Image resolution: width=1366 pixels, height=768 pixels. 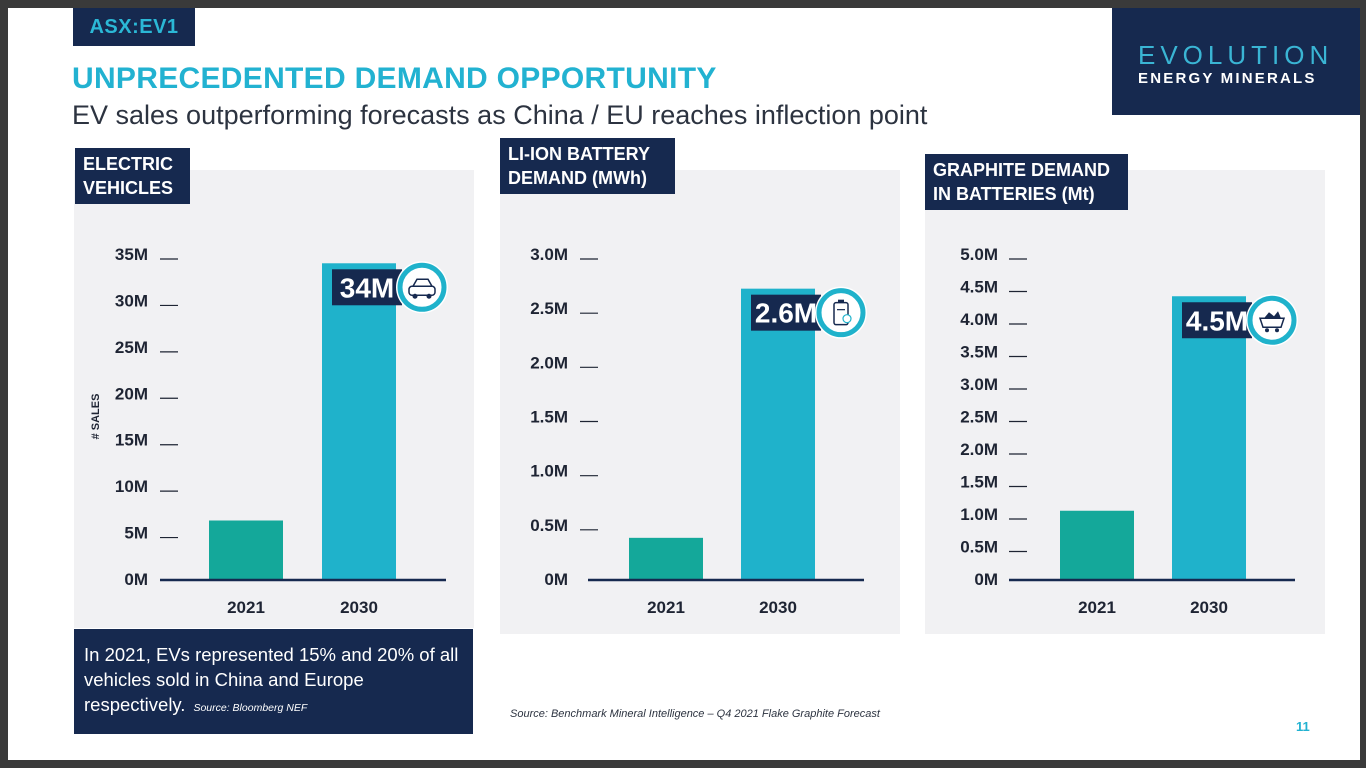 I want to click on value-callout: 34M, so click(x=367, y=287).